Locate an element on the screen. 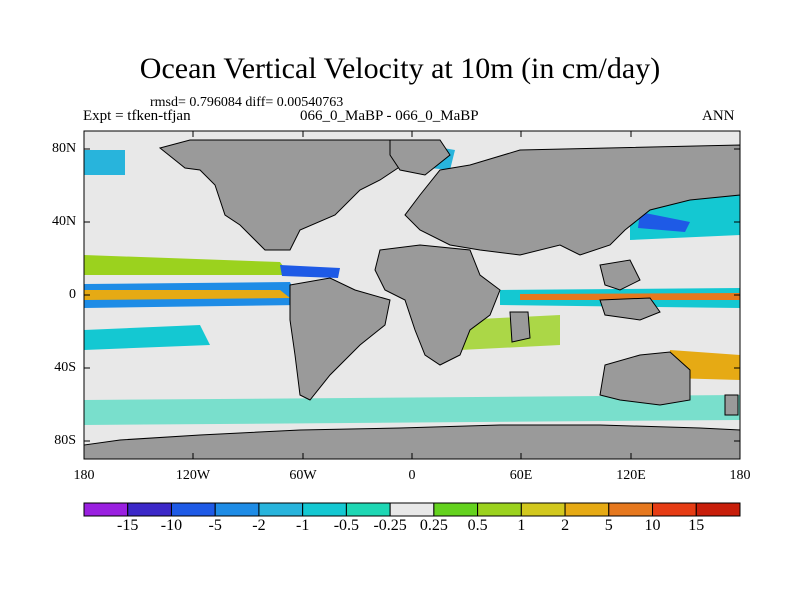 This screenshot has height=600, width=800. anomaly-southern-ocean is located at coordinates (412, 410).